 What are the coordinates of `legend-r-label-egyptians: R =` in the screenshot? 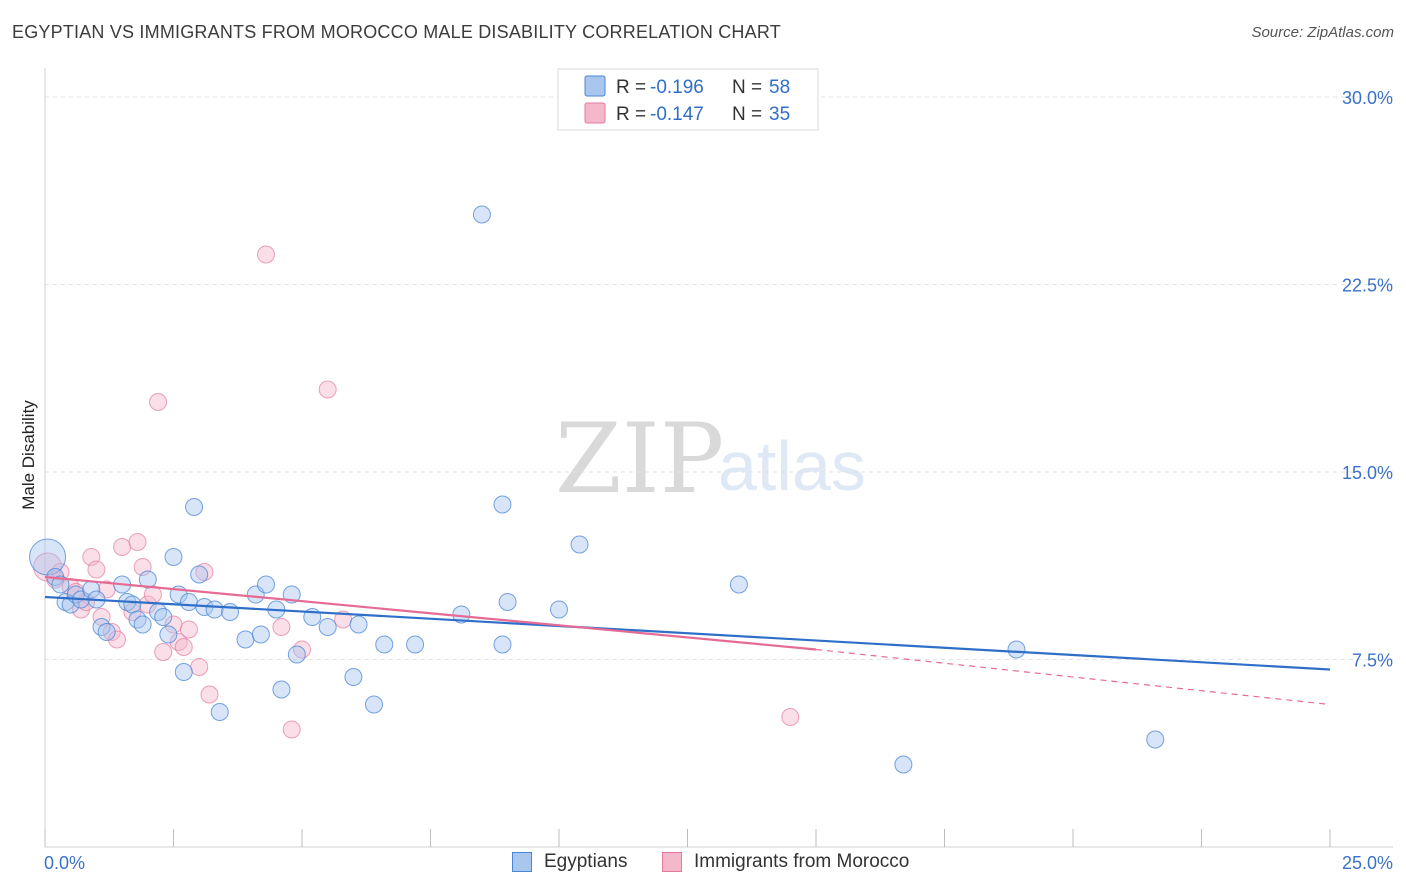 It's located at (631, 87).